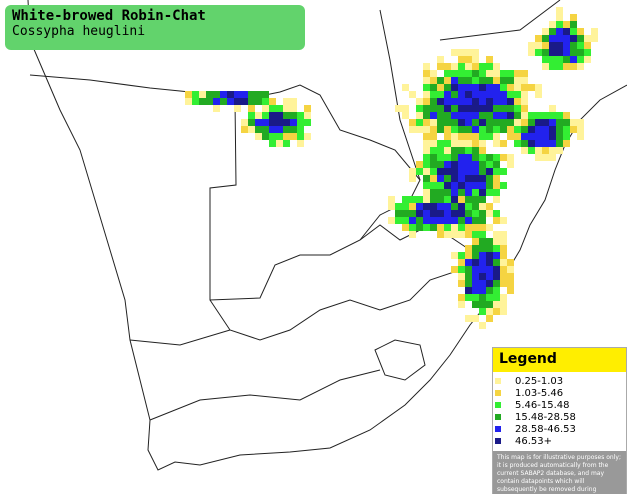  I want to click on legend-item: 1.03-5.46, so click(560, 393).